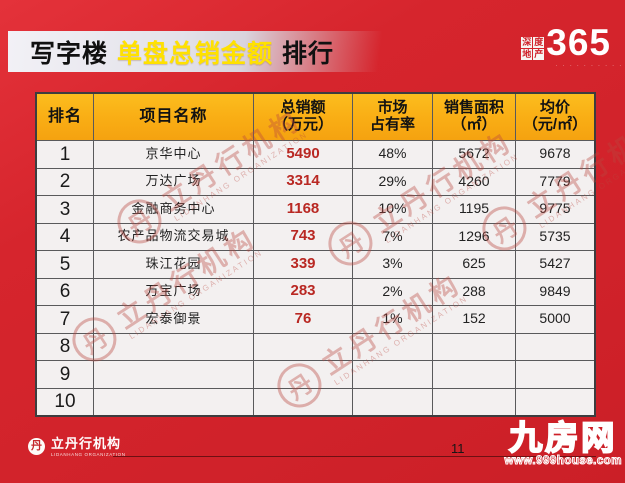 Image resolution: width=625 pixels, height=483 pixels. Describe the element at coordinates (36, 447) in the screenshot. I see `organization-logo-icon: 丹` at that location.